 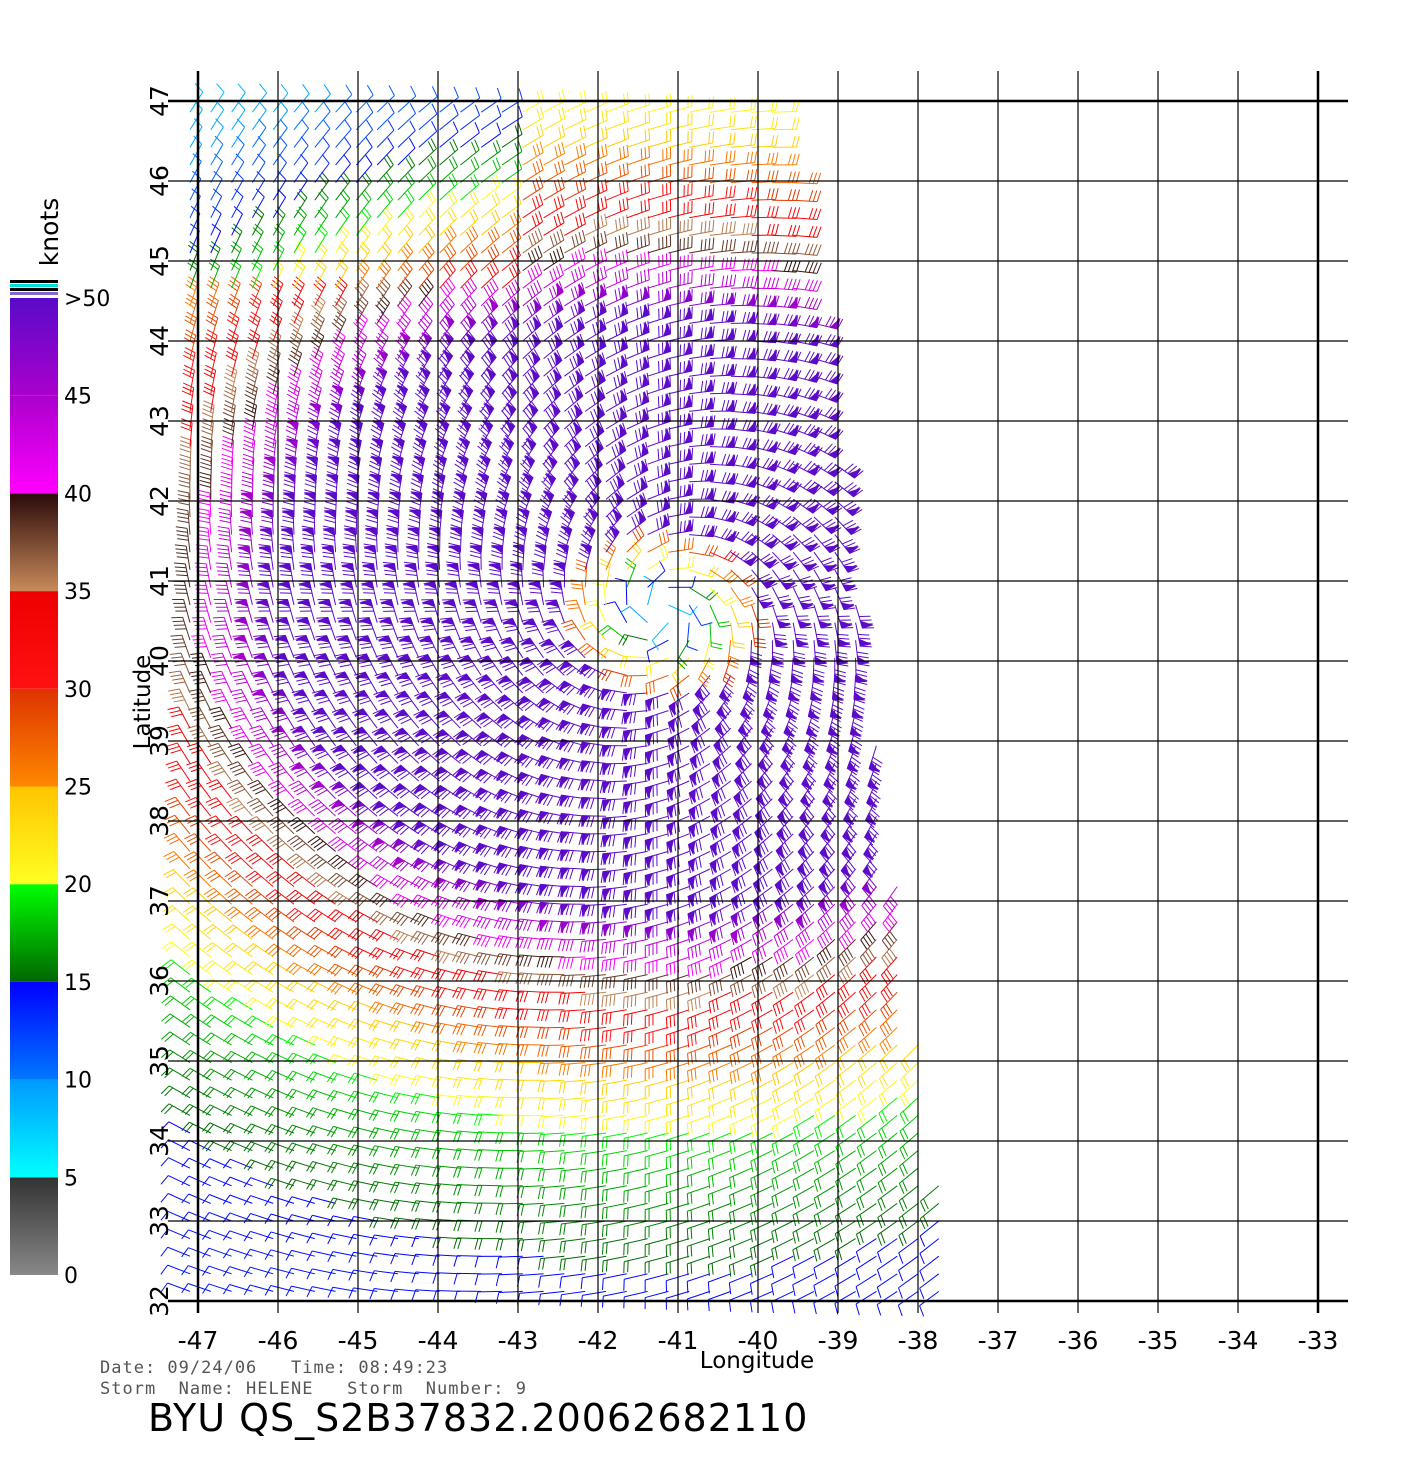 I want to click on x-tick-label: -36, so click(x=1078, y=1340).